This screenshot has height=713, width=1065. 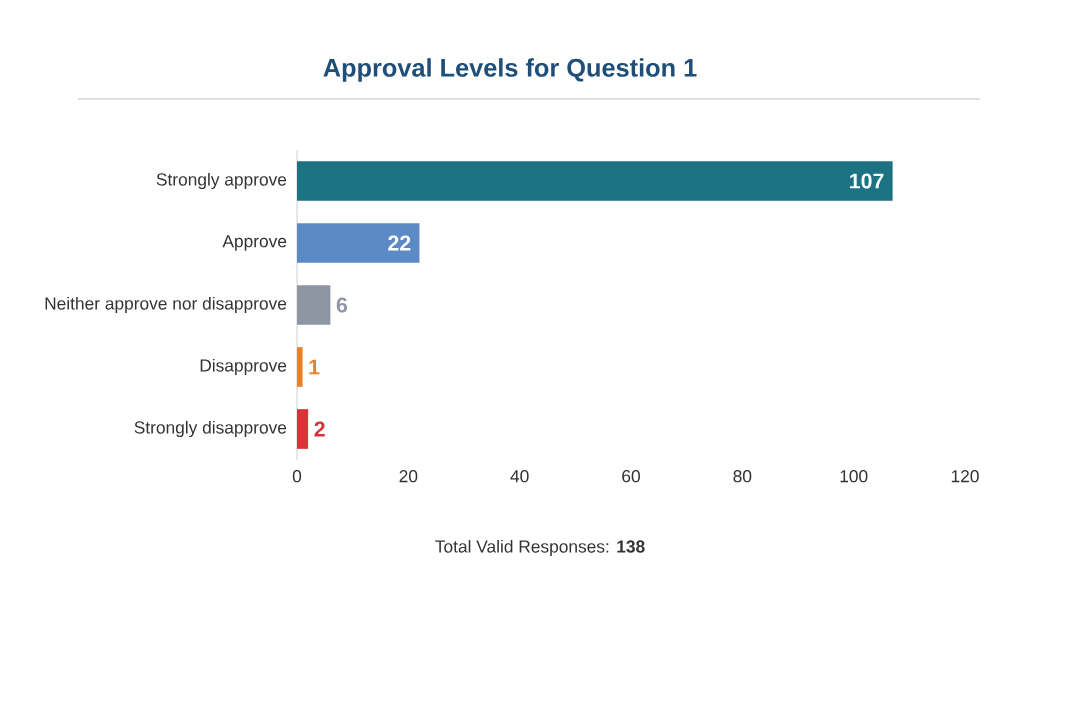 What do you see at coordinates (742, 476) in the screenshot?
I see `x-tick-label: 80` at bounding box center [742, 476].